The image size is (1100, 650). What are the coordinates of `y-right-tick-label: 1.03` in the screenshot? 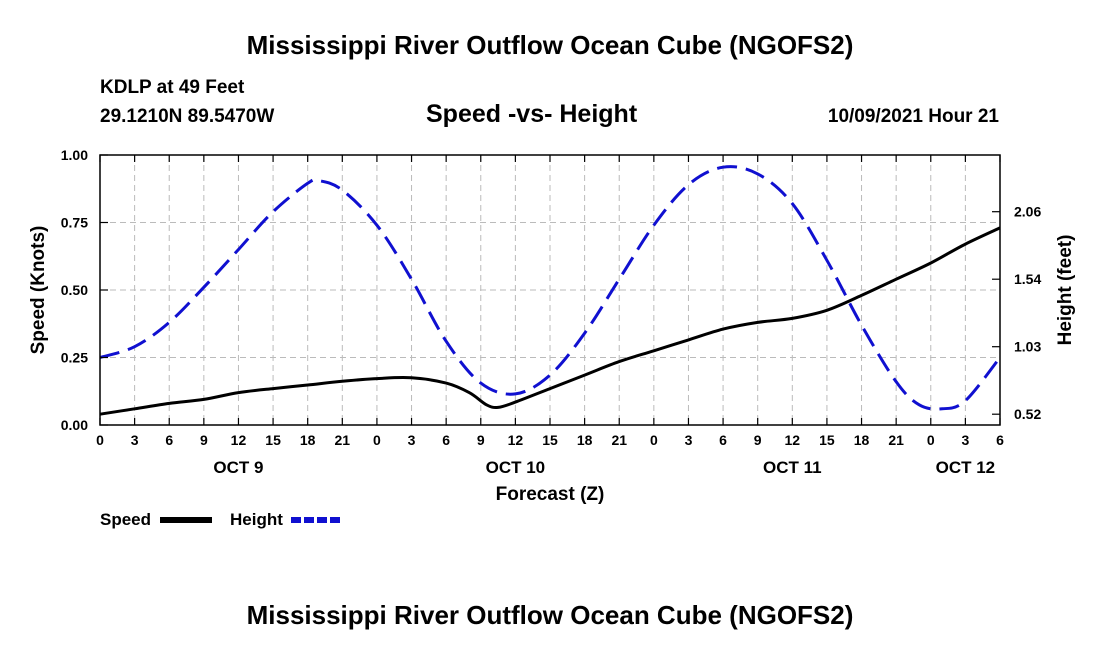 It's located at (1027, 347).